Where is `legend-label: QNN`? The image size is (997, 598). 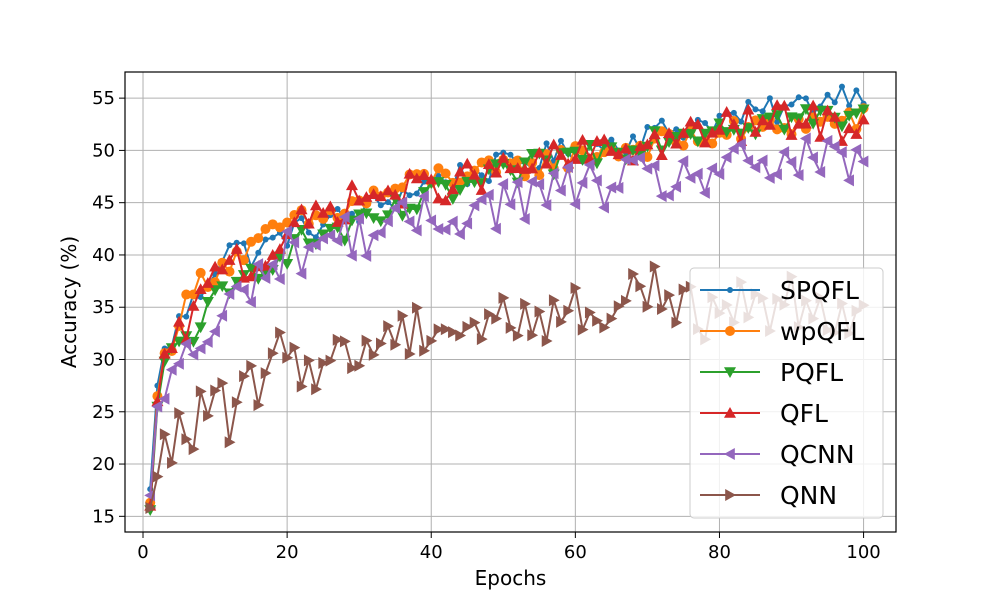
legend-label: QNN is located at coordinates (808, 495).